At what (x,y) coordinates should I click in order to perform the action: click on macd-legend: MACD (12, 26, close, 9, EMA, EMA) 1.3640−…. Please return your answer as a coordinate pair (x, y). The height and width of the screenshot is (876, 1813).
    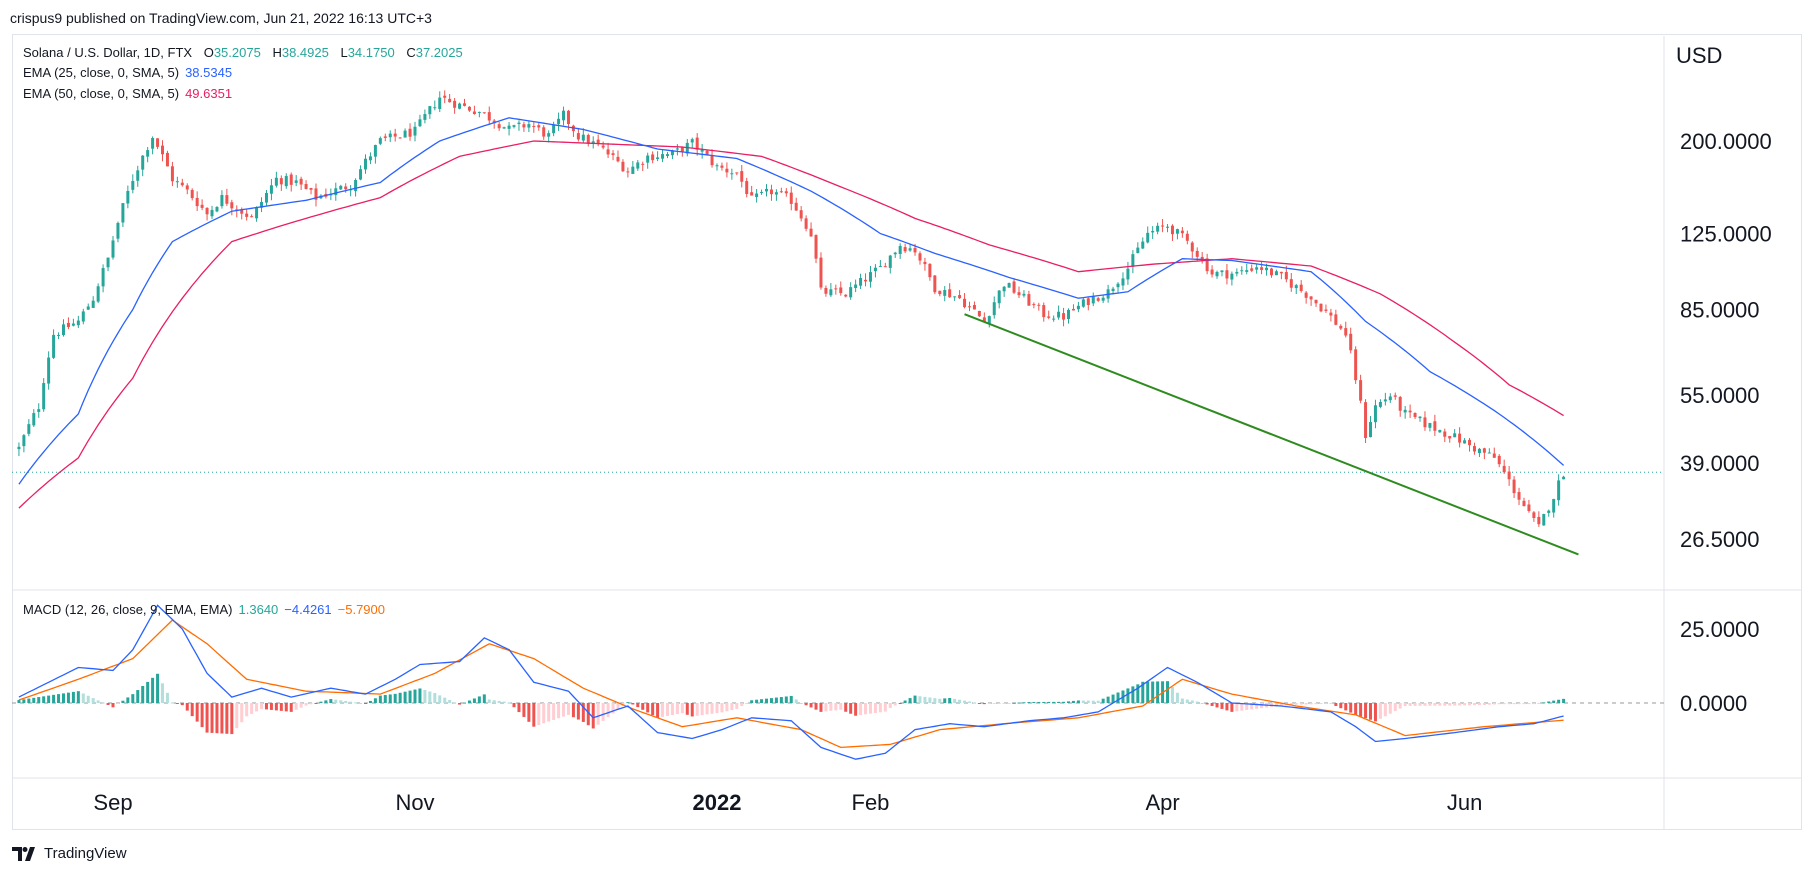
    Looking at the image, I should click on (204, 609).